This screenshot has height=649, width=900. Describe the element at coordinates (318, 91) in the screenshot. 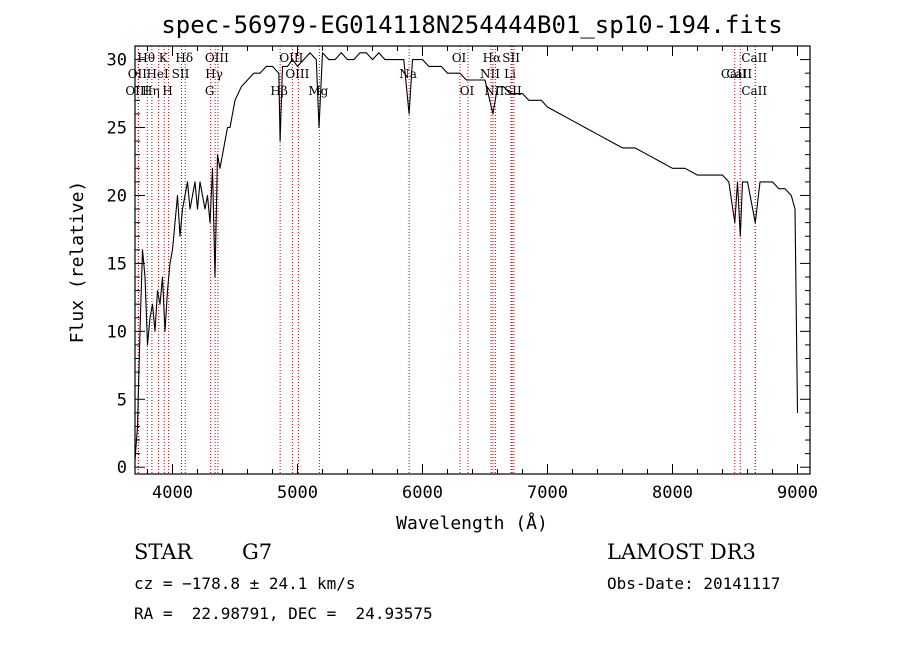

I see `line-label: Mg` at that location.